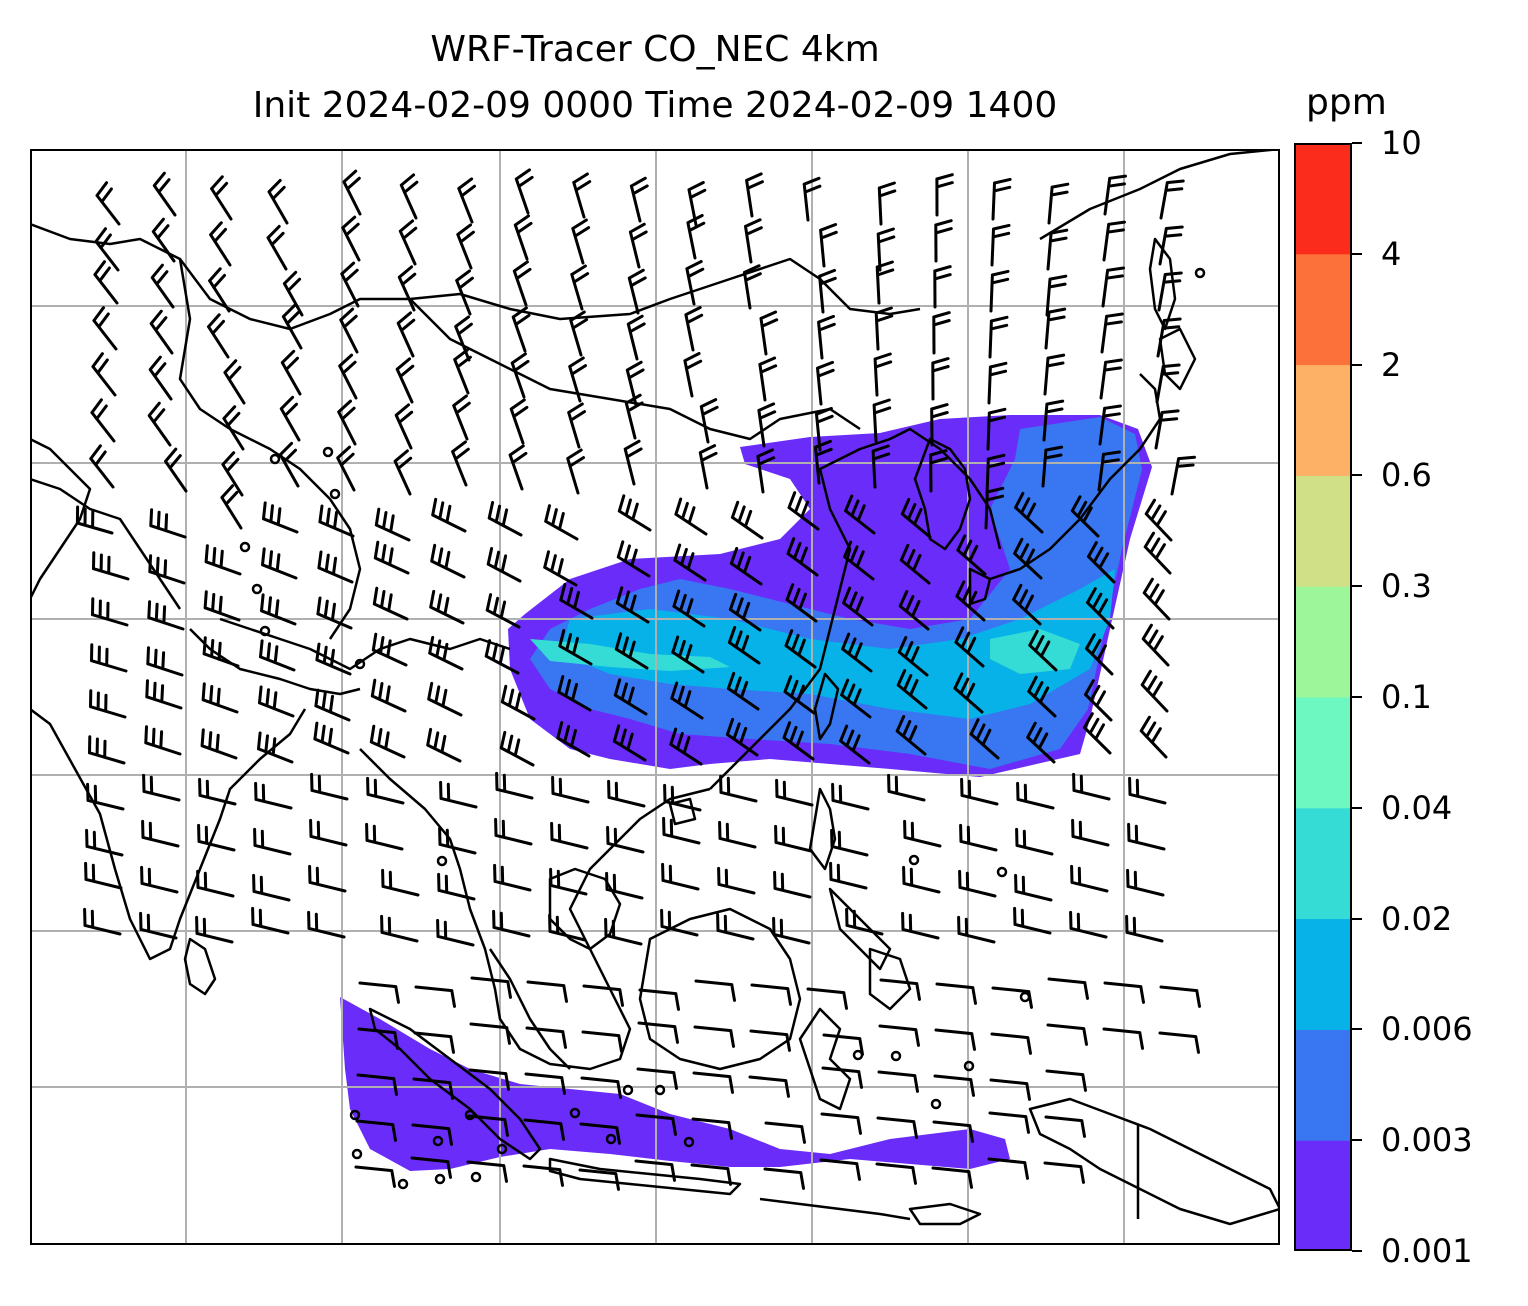  Describe the element at coordinates (1406, 475) in the screenshot. I see `colorbar-tick-label: 0.6` at that location.